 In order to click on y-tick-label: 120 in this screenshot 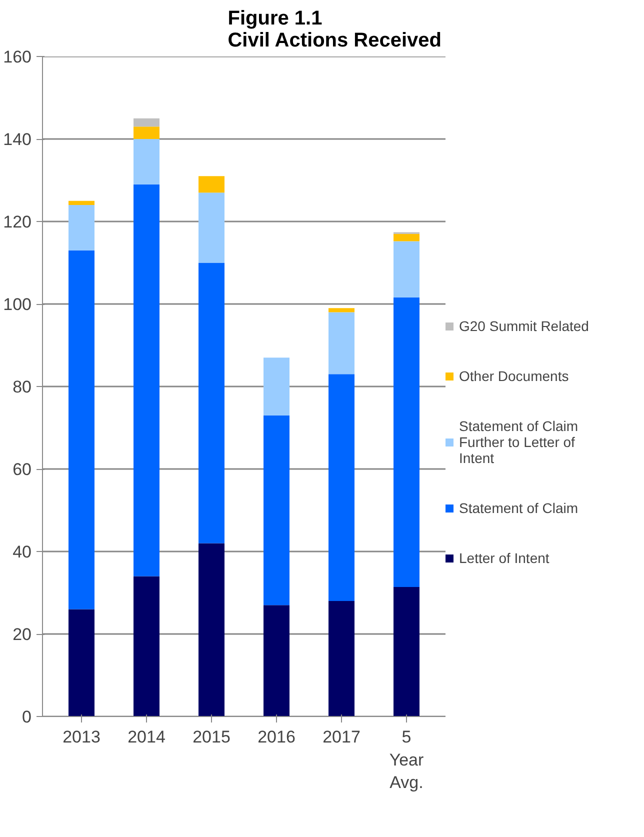, I will do `click(17, 222)`.